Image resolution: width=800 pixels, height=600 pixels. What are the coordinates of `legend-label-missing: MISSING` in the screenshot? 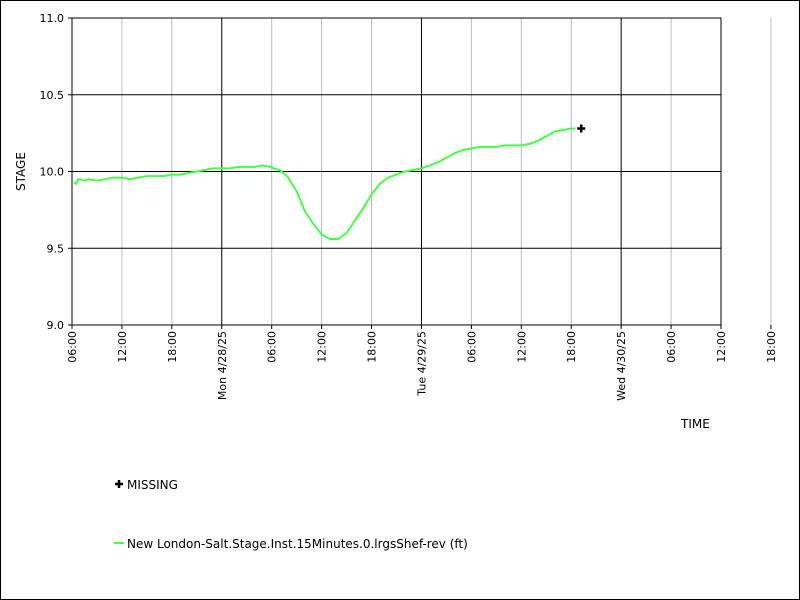 It's located at (152, 485).